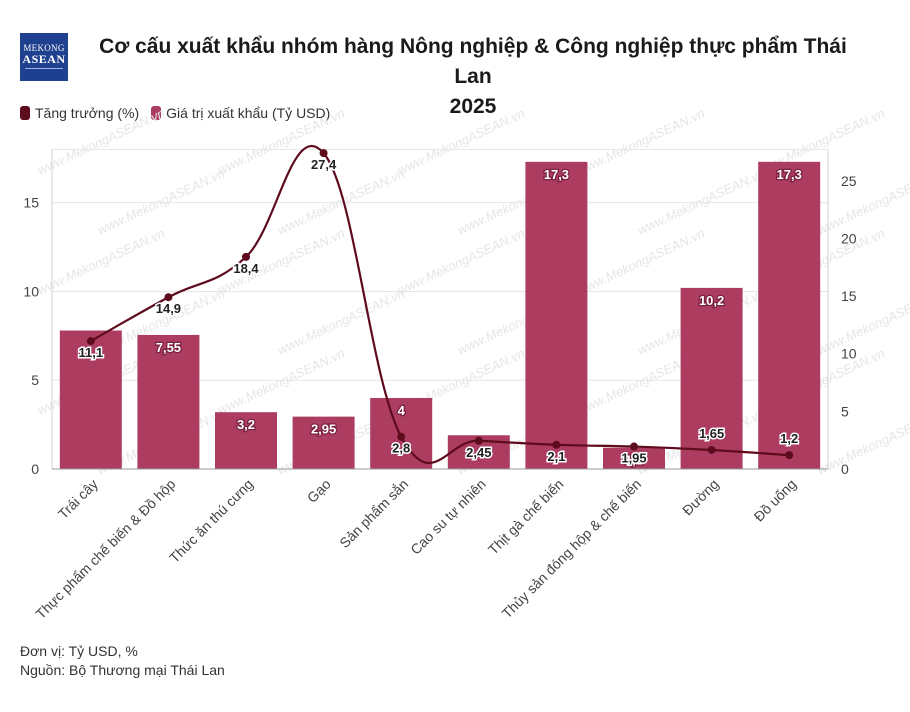  I want to click on bar-value-label: 4, so click(402, 410).